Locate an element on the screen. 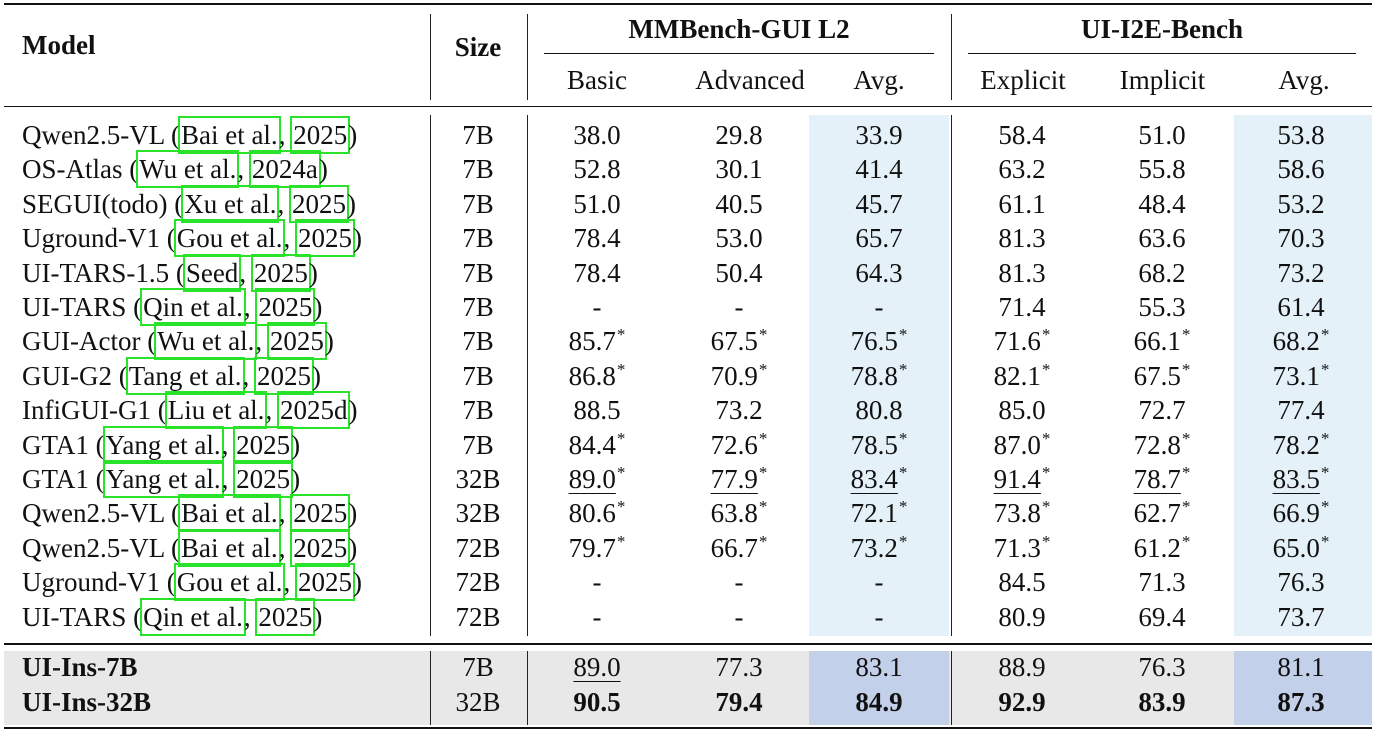  cell-explicit: 81.3 is located at coordinates (1022, 273).